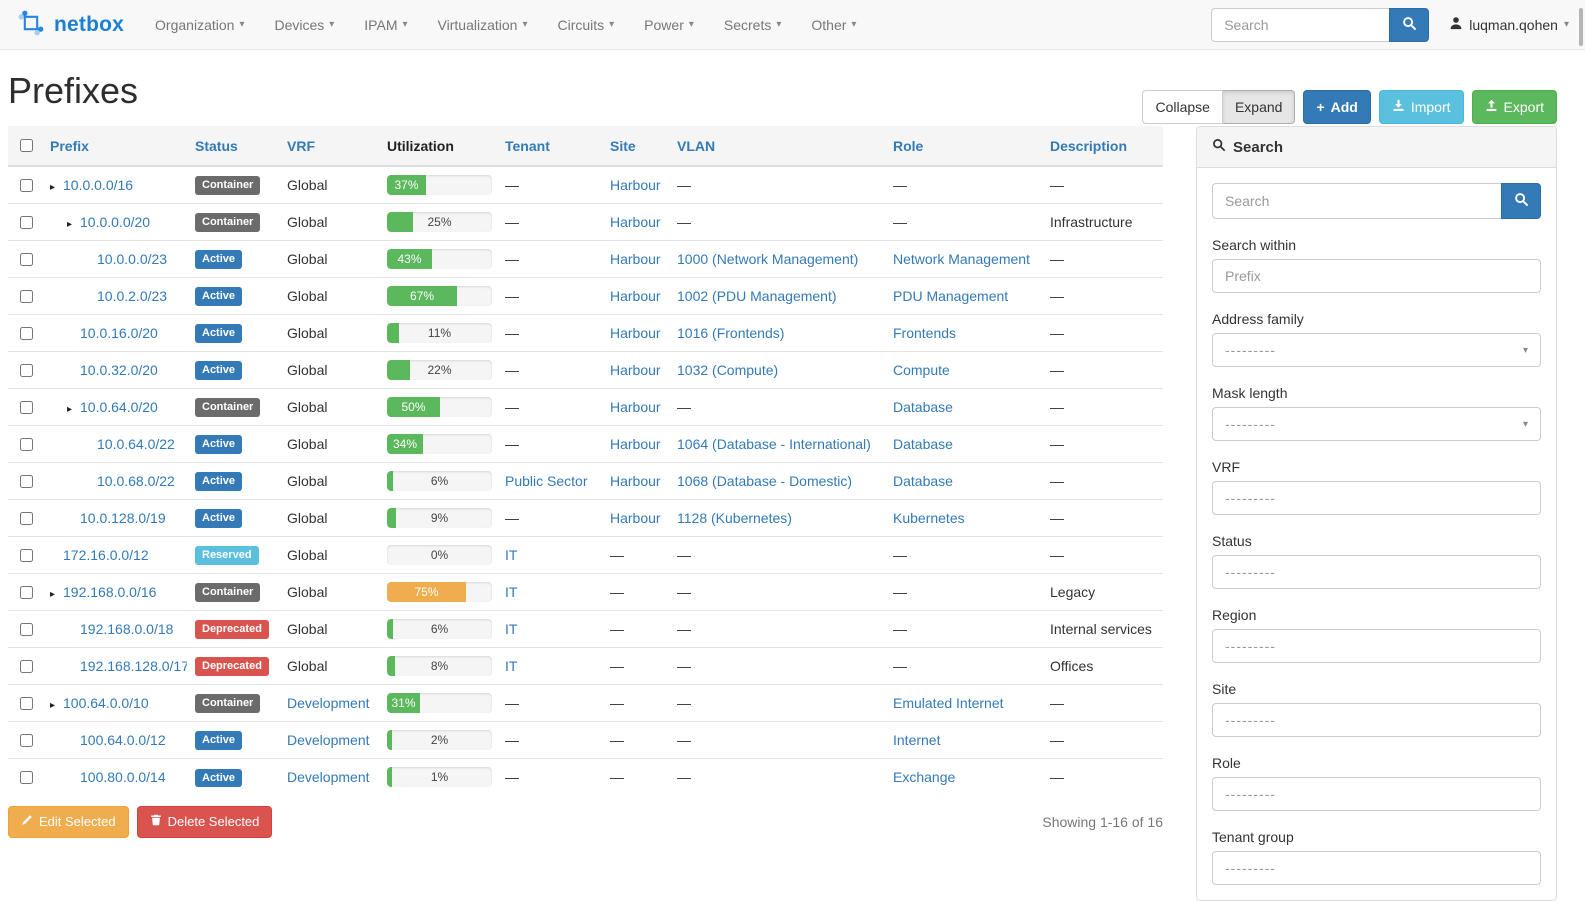 The image size is (1585, 901). What do you see at coordinates (961, 259) in the screenshot?
I see `role-link: Network Management` at bounding box center [961, 259].